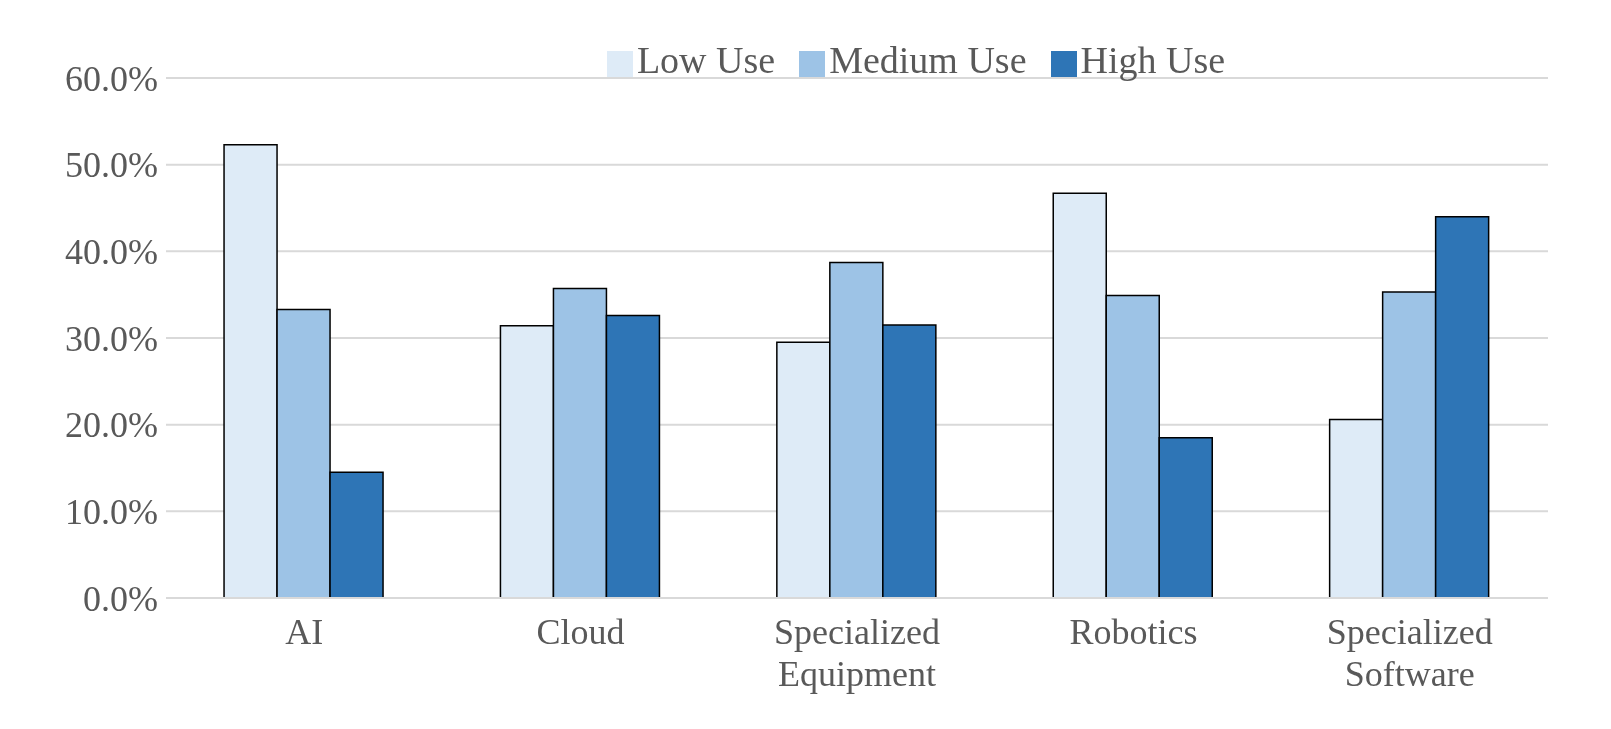 Image resolution: width=1611 pixels, height=729 pixels. I want to click on y-tick-label: 20.0%, so click(111, 425).